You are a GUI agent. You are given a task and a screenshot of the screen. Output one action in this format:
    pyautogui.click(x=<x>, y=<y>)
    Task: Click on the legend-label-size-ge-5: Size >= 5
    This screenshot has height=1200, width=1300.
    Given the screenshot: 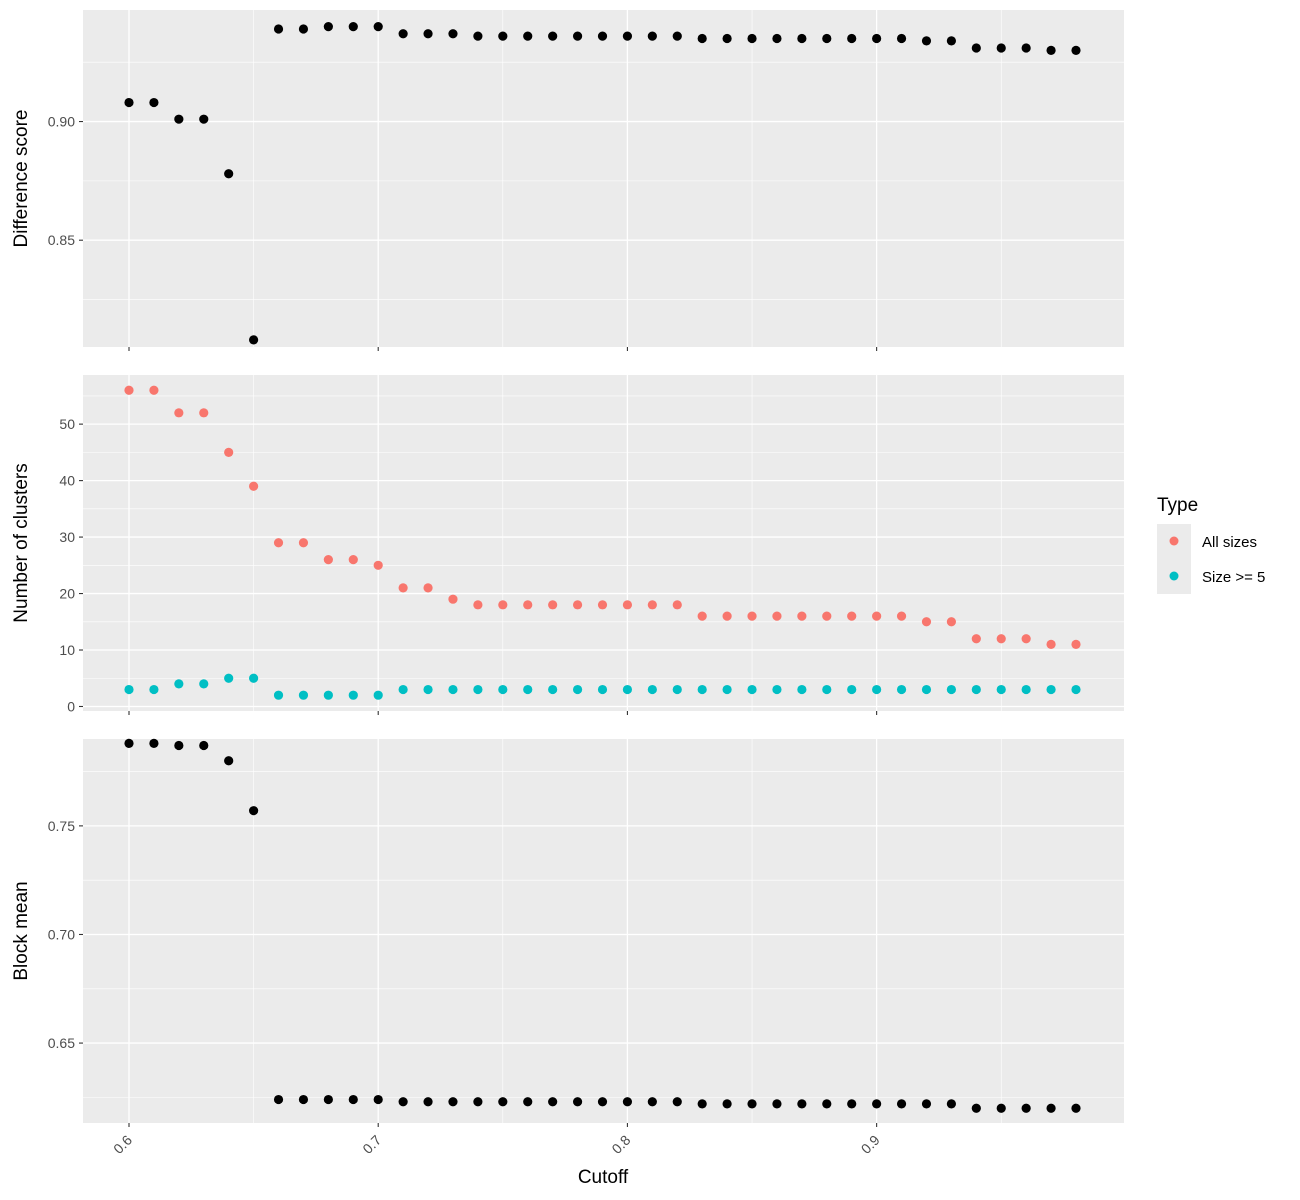 What is the action you would take?
    pyautogui.click(x=1233, y=577)
    